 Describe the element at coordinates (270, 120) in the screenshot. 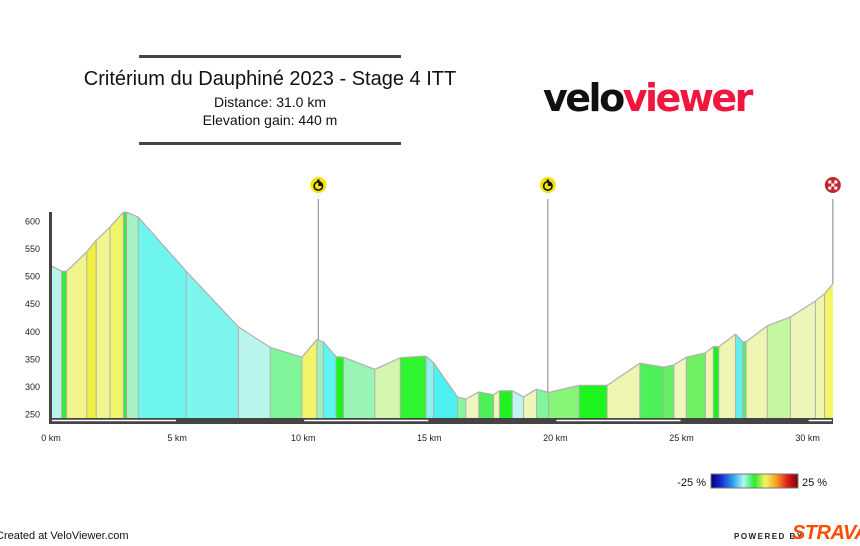

I see `elevation-gain-text: Elevation gain: 440 m` at that location.